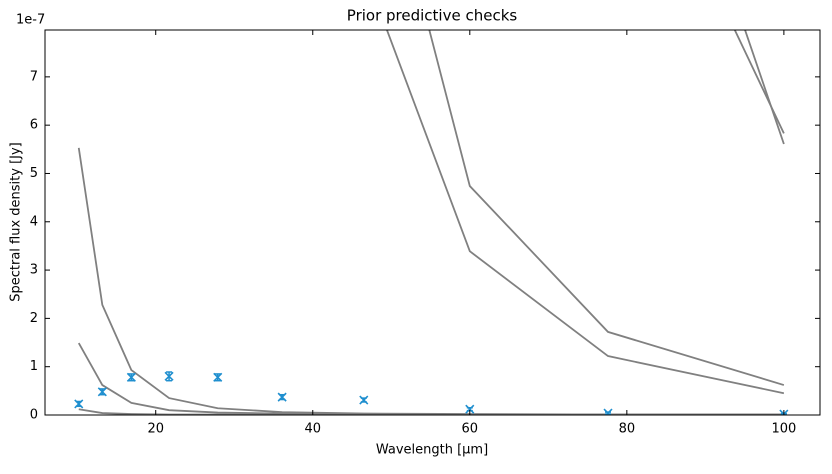 The height and width of the screenshot is (474, 832). Describe the element at coordinates (431, 411) in the screenshot. I see `model-line` at that location.